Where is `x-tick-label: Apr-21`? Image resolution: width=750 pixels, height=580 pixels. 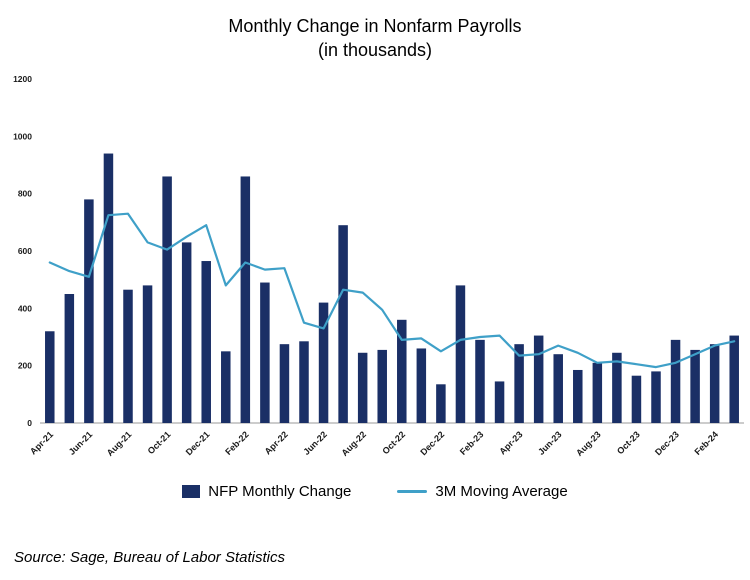
x-tick-label: Apr-21 is located at coordinates (41, 442).